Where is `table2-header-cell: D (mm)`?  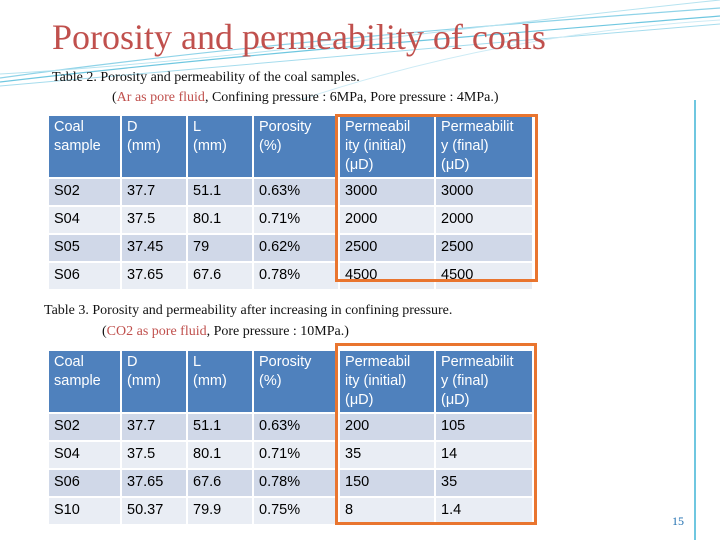 table2-header-cell: D (mm) is located at coordinates (154, 146).